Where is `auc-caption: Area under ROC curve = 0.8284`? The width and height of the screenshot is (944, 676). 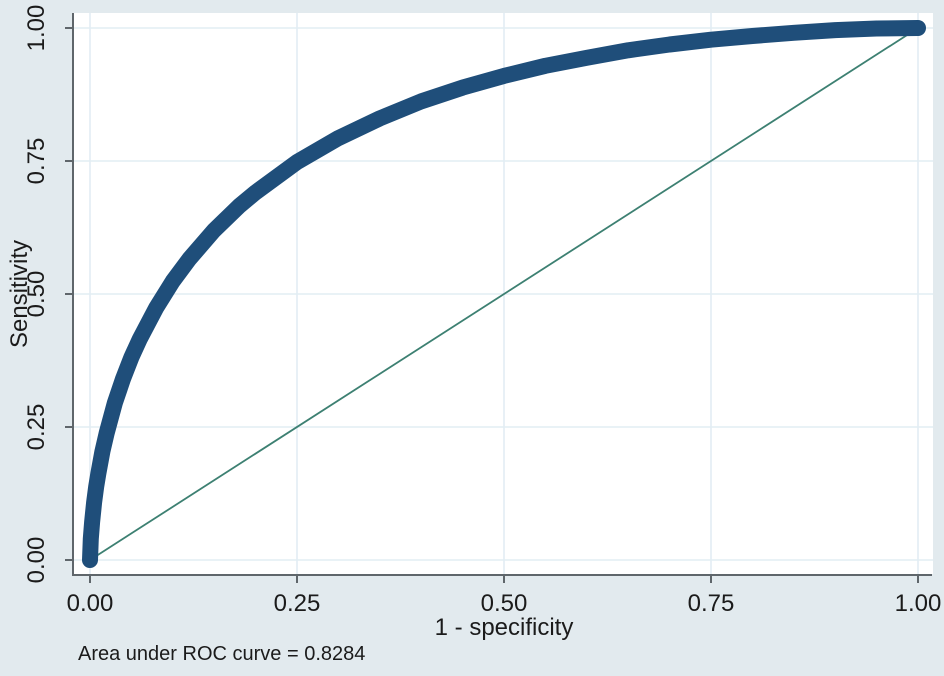
auc-caption: Area under ROC curve = 0.8284 is located at coordinates (222, 654).